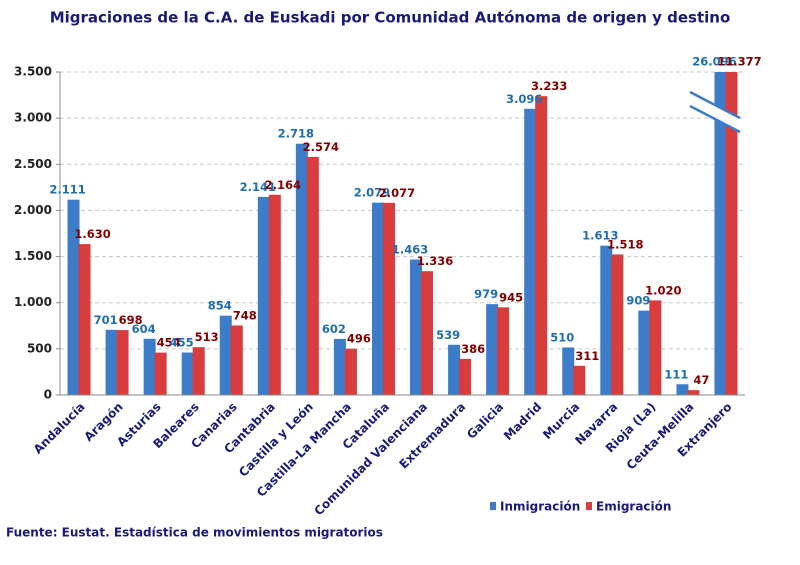 Image resolution: width=800 pixels, height=565 pixels. Describe the element at coordinates (397, 193) in the screenshot. I see `data-label: 2.077` at that location.